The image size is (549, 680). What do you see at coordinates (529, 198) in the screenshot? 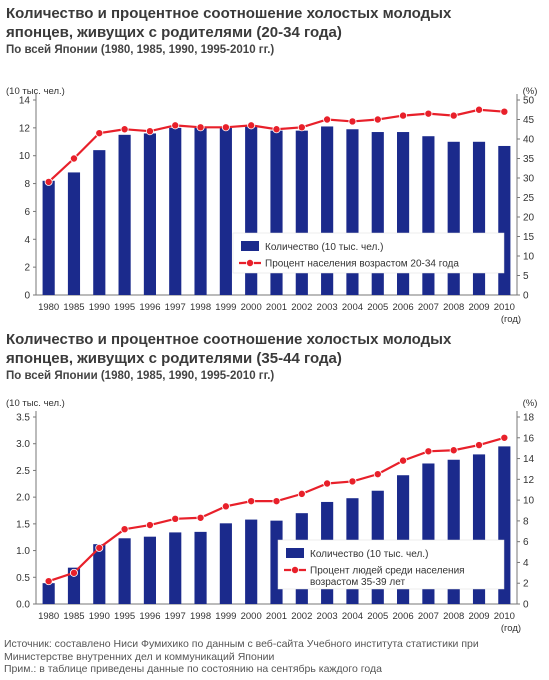
I see `right-tick-label: 25` at bounding box center [529, 198].